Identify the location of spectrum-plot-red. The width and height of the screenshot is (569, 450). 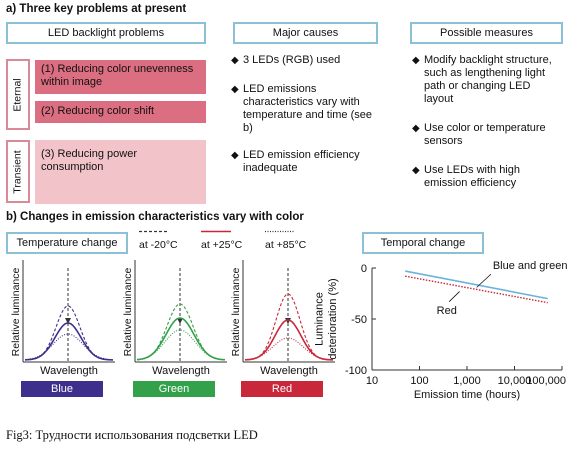
(288, 311).